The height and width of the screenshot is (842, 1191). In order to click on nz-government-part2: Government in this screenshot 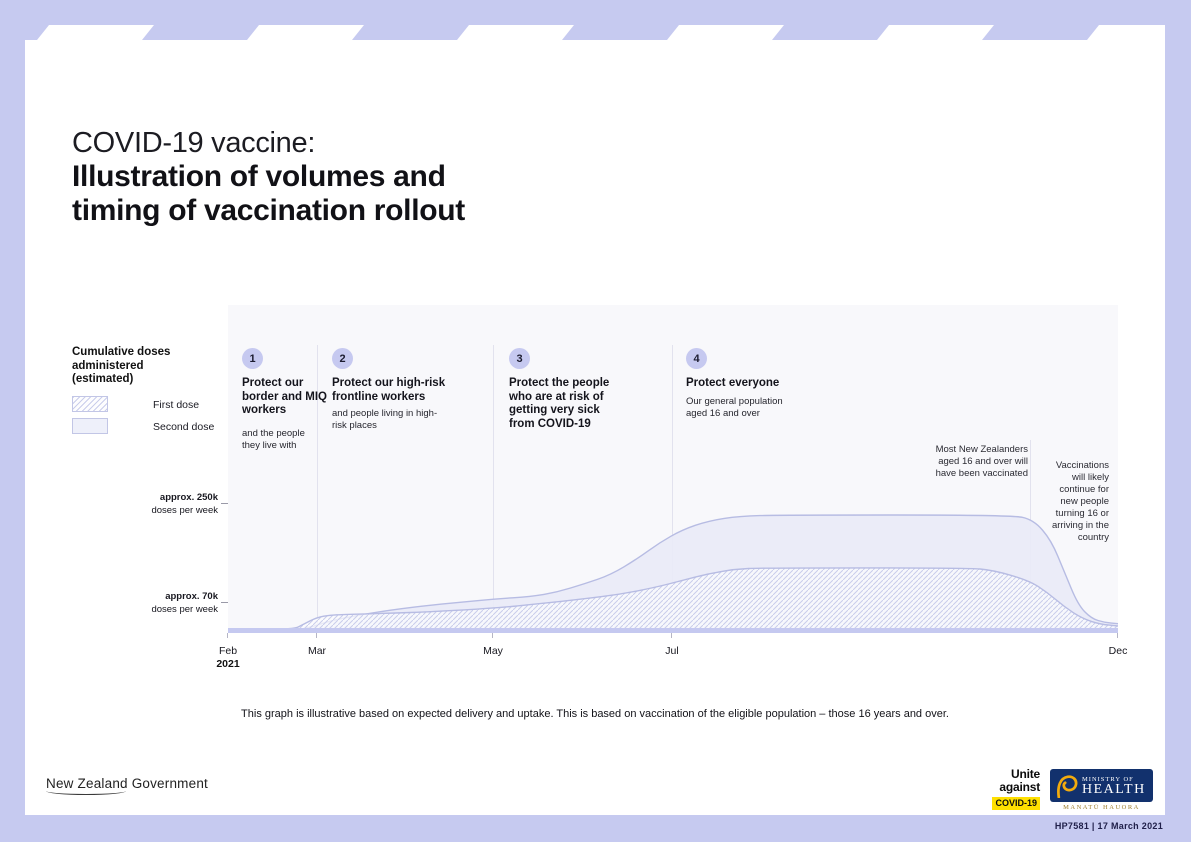, I will do `click(167, 783)`.